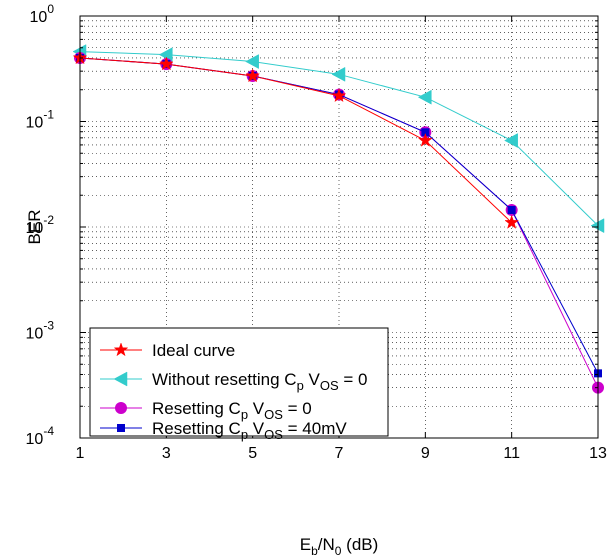 This screenshot has width=613, height=557. What do you see at coordinates (252, 453) in the screenshot?
I see `x-tick-label: 5` at bounding box center [252, 453].